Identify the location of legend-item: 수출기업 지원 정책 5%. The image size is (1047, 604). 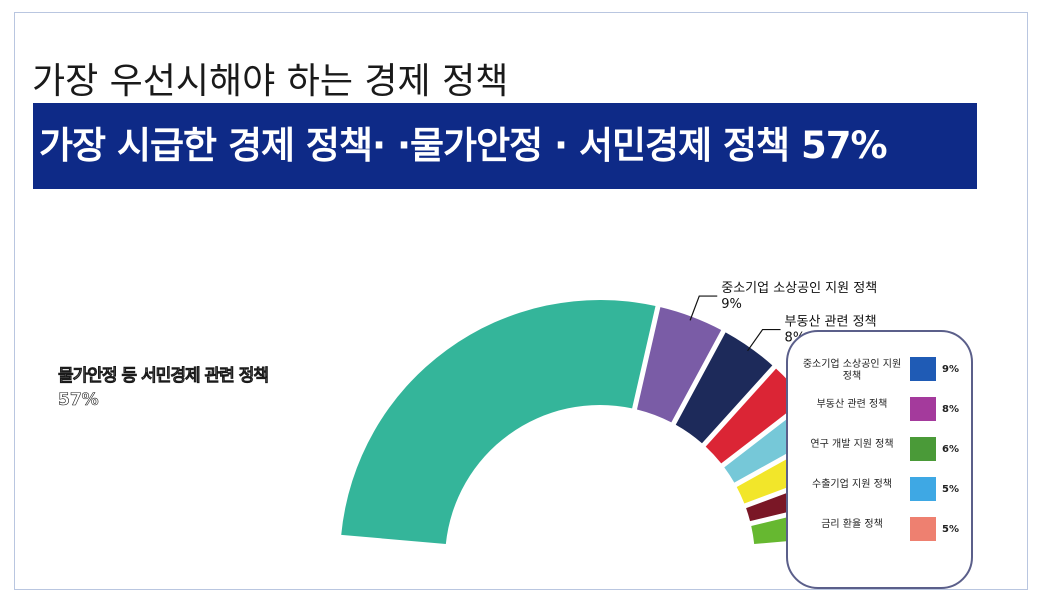
(881, 491).